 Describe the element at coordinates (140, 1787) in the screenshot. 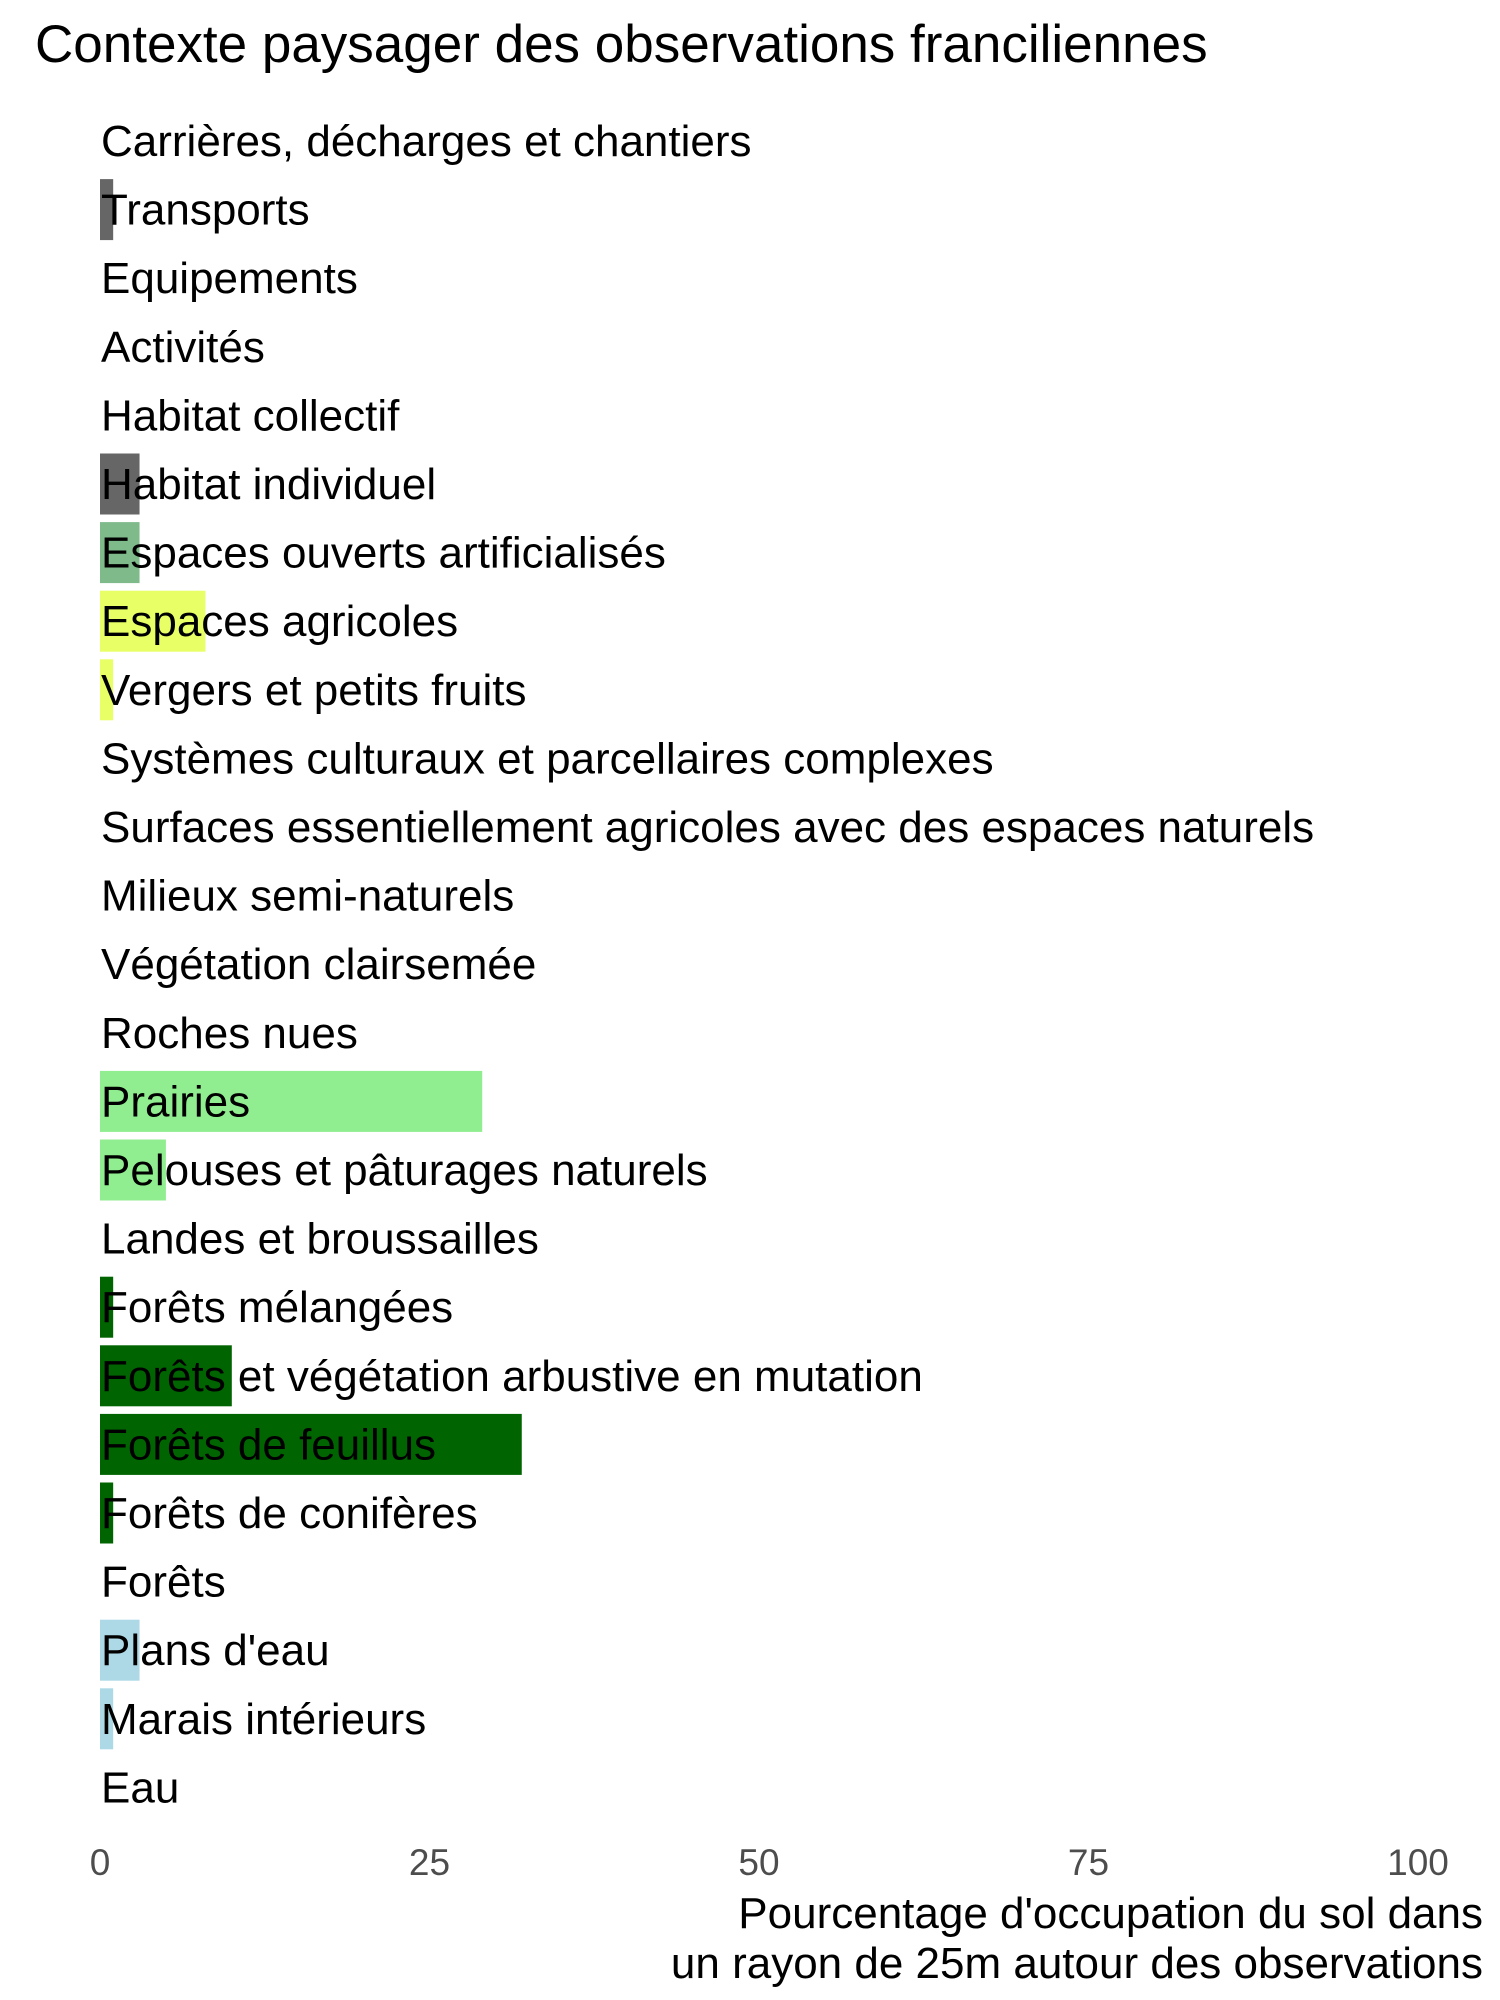

I see `category-label: Eau` at that location.